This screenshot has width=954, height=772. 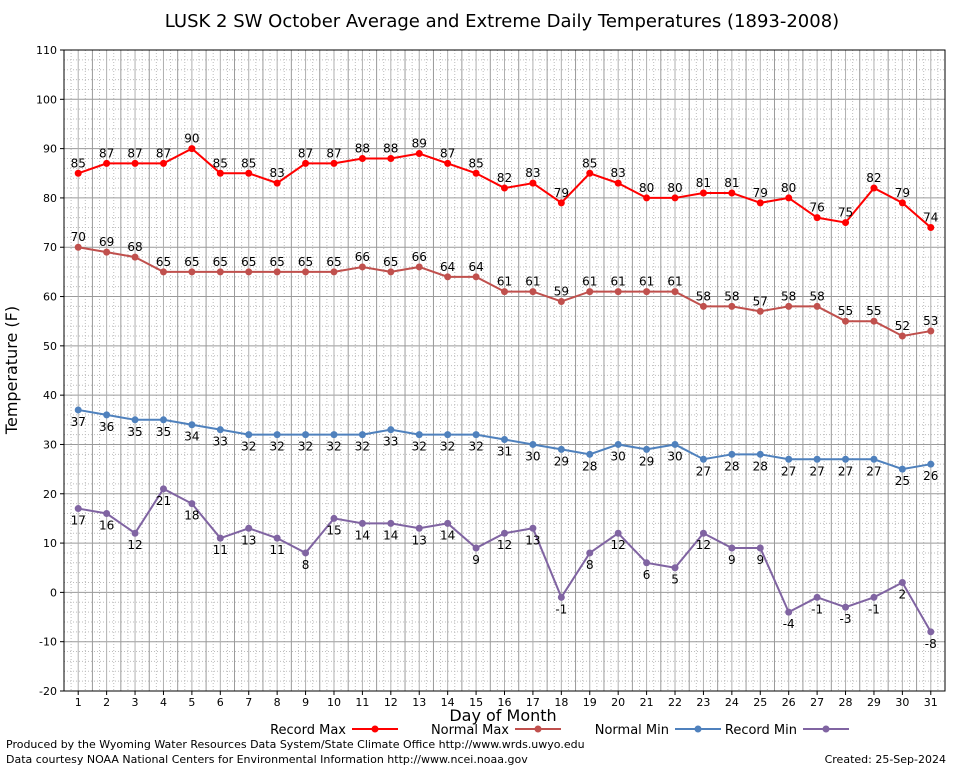 I want to click on y-tick-label: 30, so click(x=50, y=444).